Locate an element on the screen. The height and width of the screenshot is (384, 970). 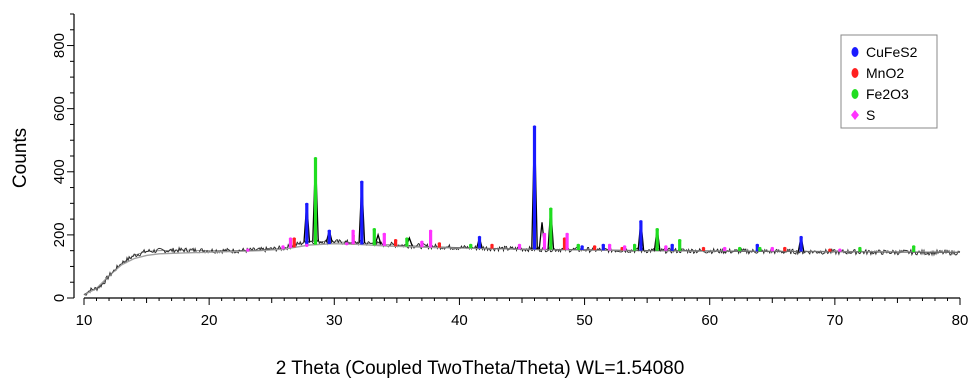
legend-item-s: S is located at coordinates (863, 115).